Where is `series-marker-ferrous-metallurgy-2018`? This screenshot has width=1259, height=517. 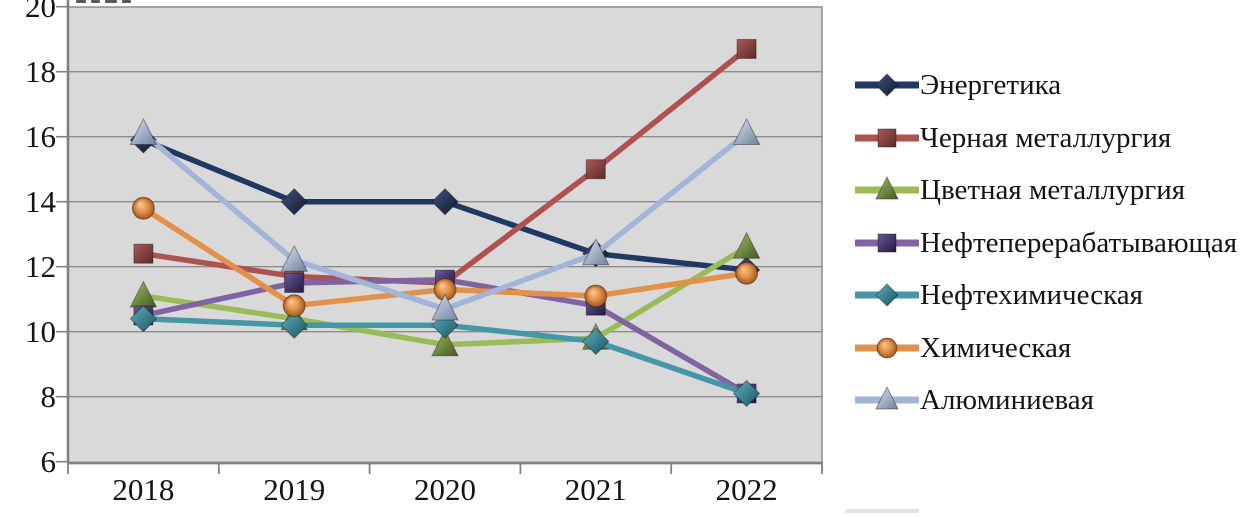 series-marker-ferrous-metallurgy-2018 is located at coordinates (143, 253).